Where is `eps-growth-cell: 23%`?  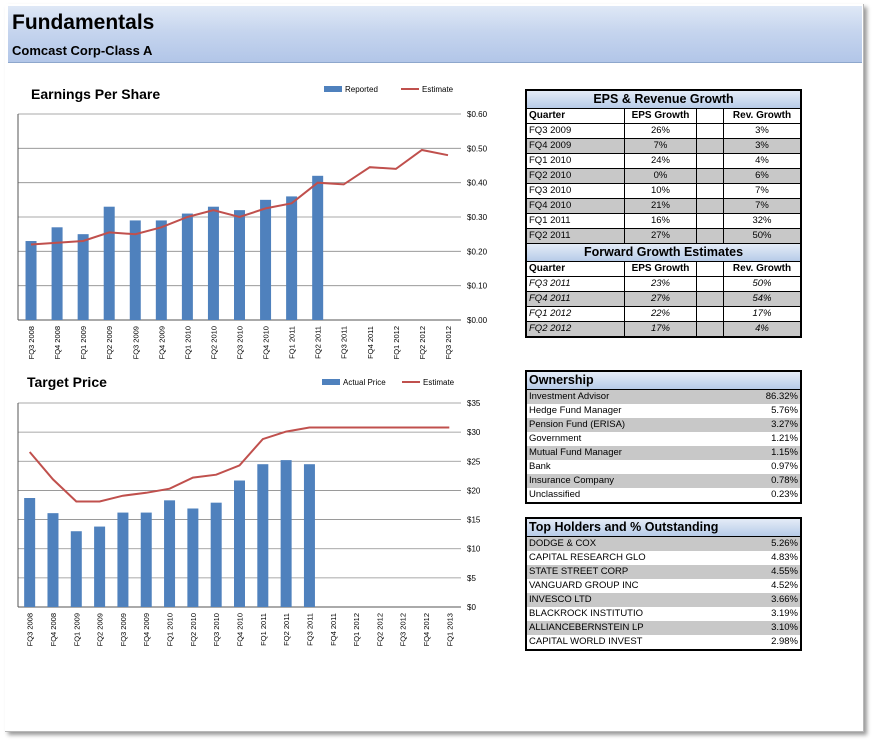 eps-growth-cell: 23% is located at coordinates (661, 284).